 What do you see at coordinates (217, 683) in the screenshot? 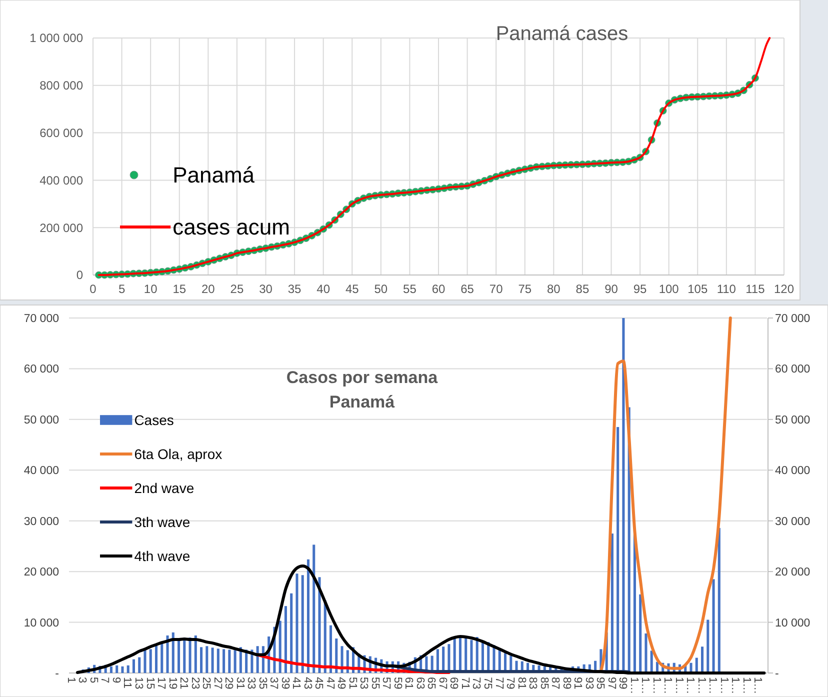
I see `x-tick-label: 27` at bounding box center [217, 683].